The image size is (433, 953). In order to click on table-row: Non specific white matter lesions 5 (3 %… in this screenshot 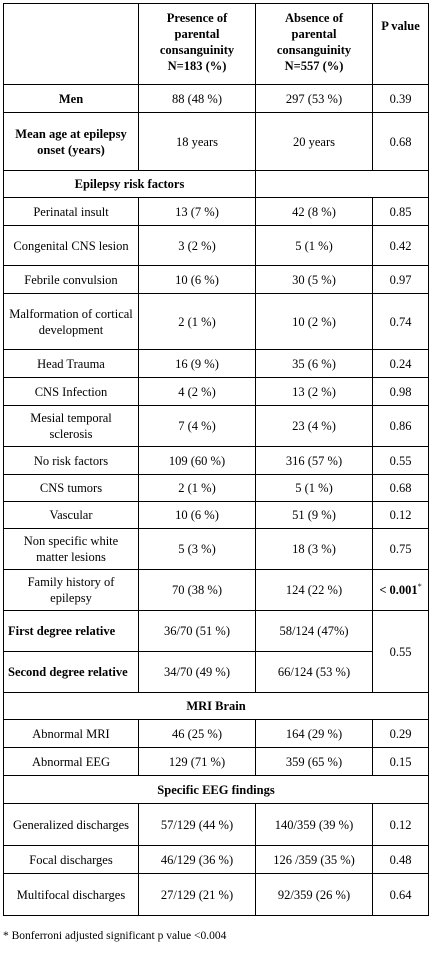, I will do `click(216, 549)`.